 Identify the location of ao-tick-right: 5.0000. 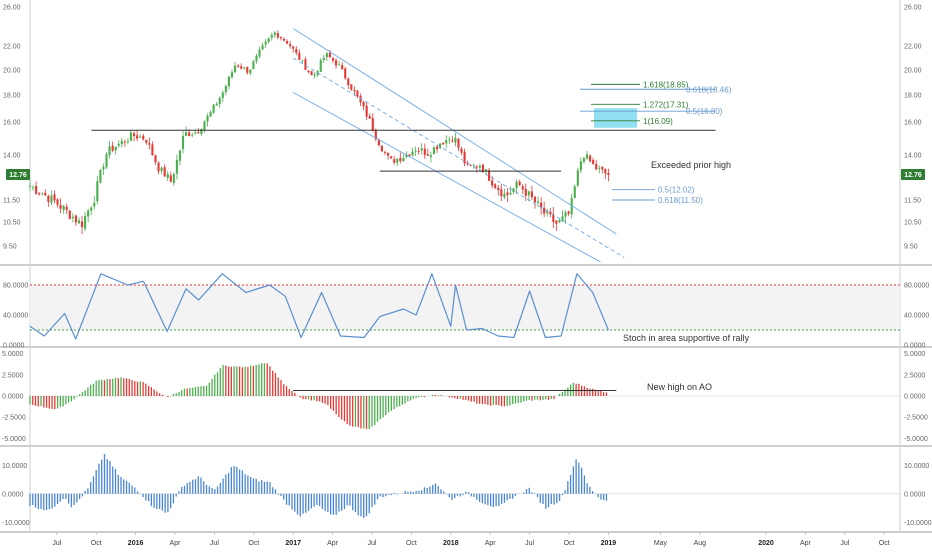
(915, 354).